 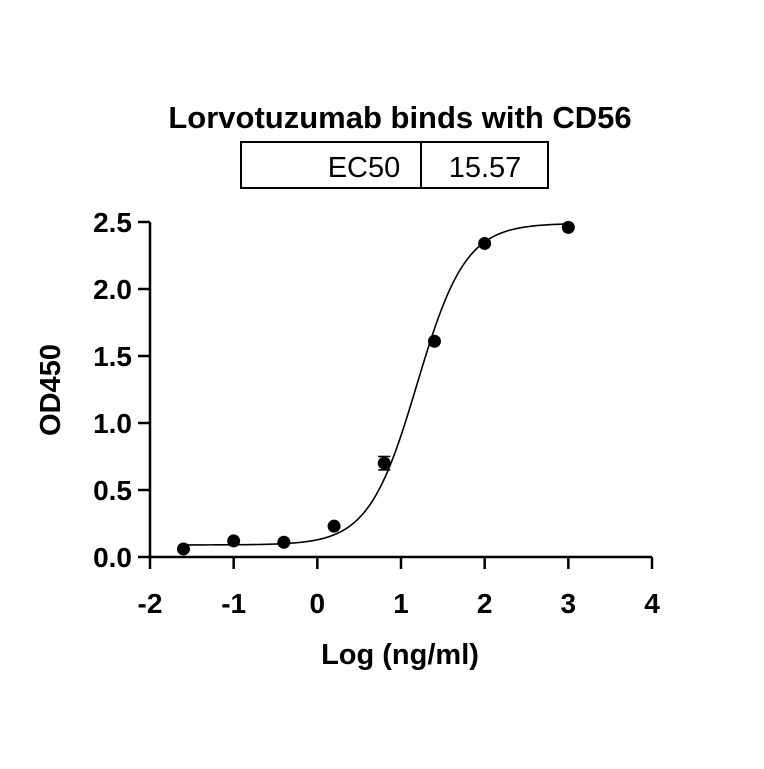 What do you see at coordinates (233, 603) in the screenshot?
I see `x-tick-label: -1` at bounding box center [233, 603].